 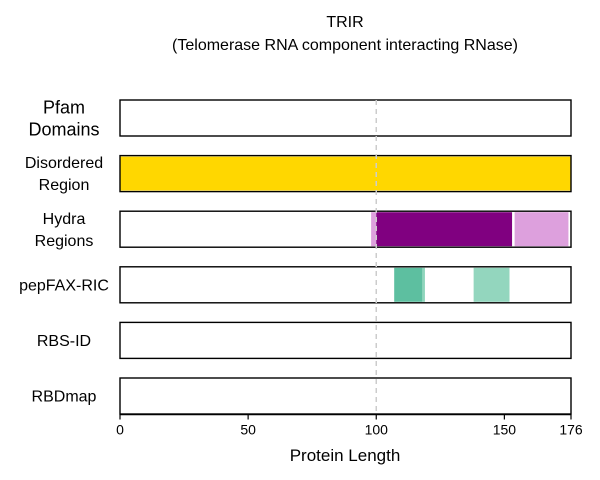 I want to click on track-label: Region, so click(x=64, y=185).